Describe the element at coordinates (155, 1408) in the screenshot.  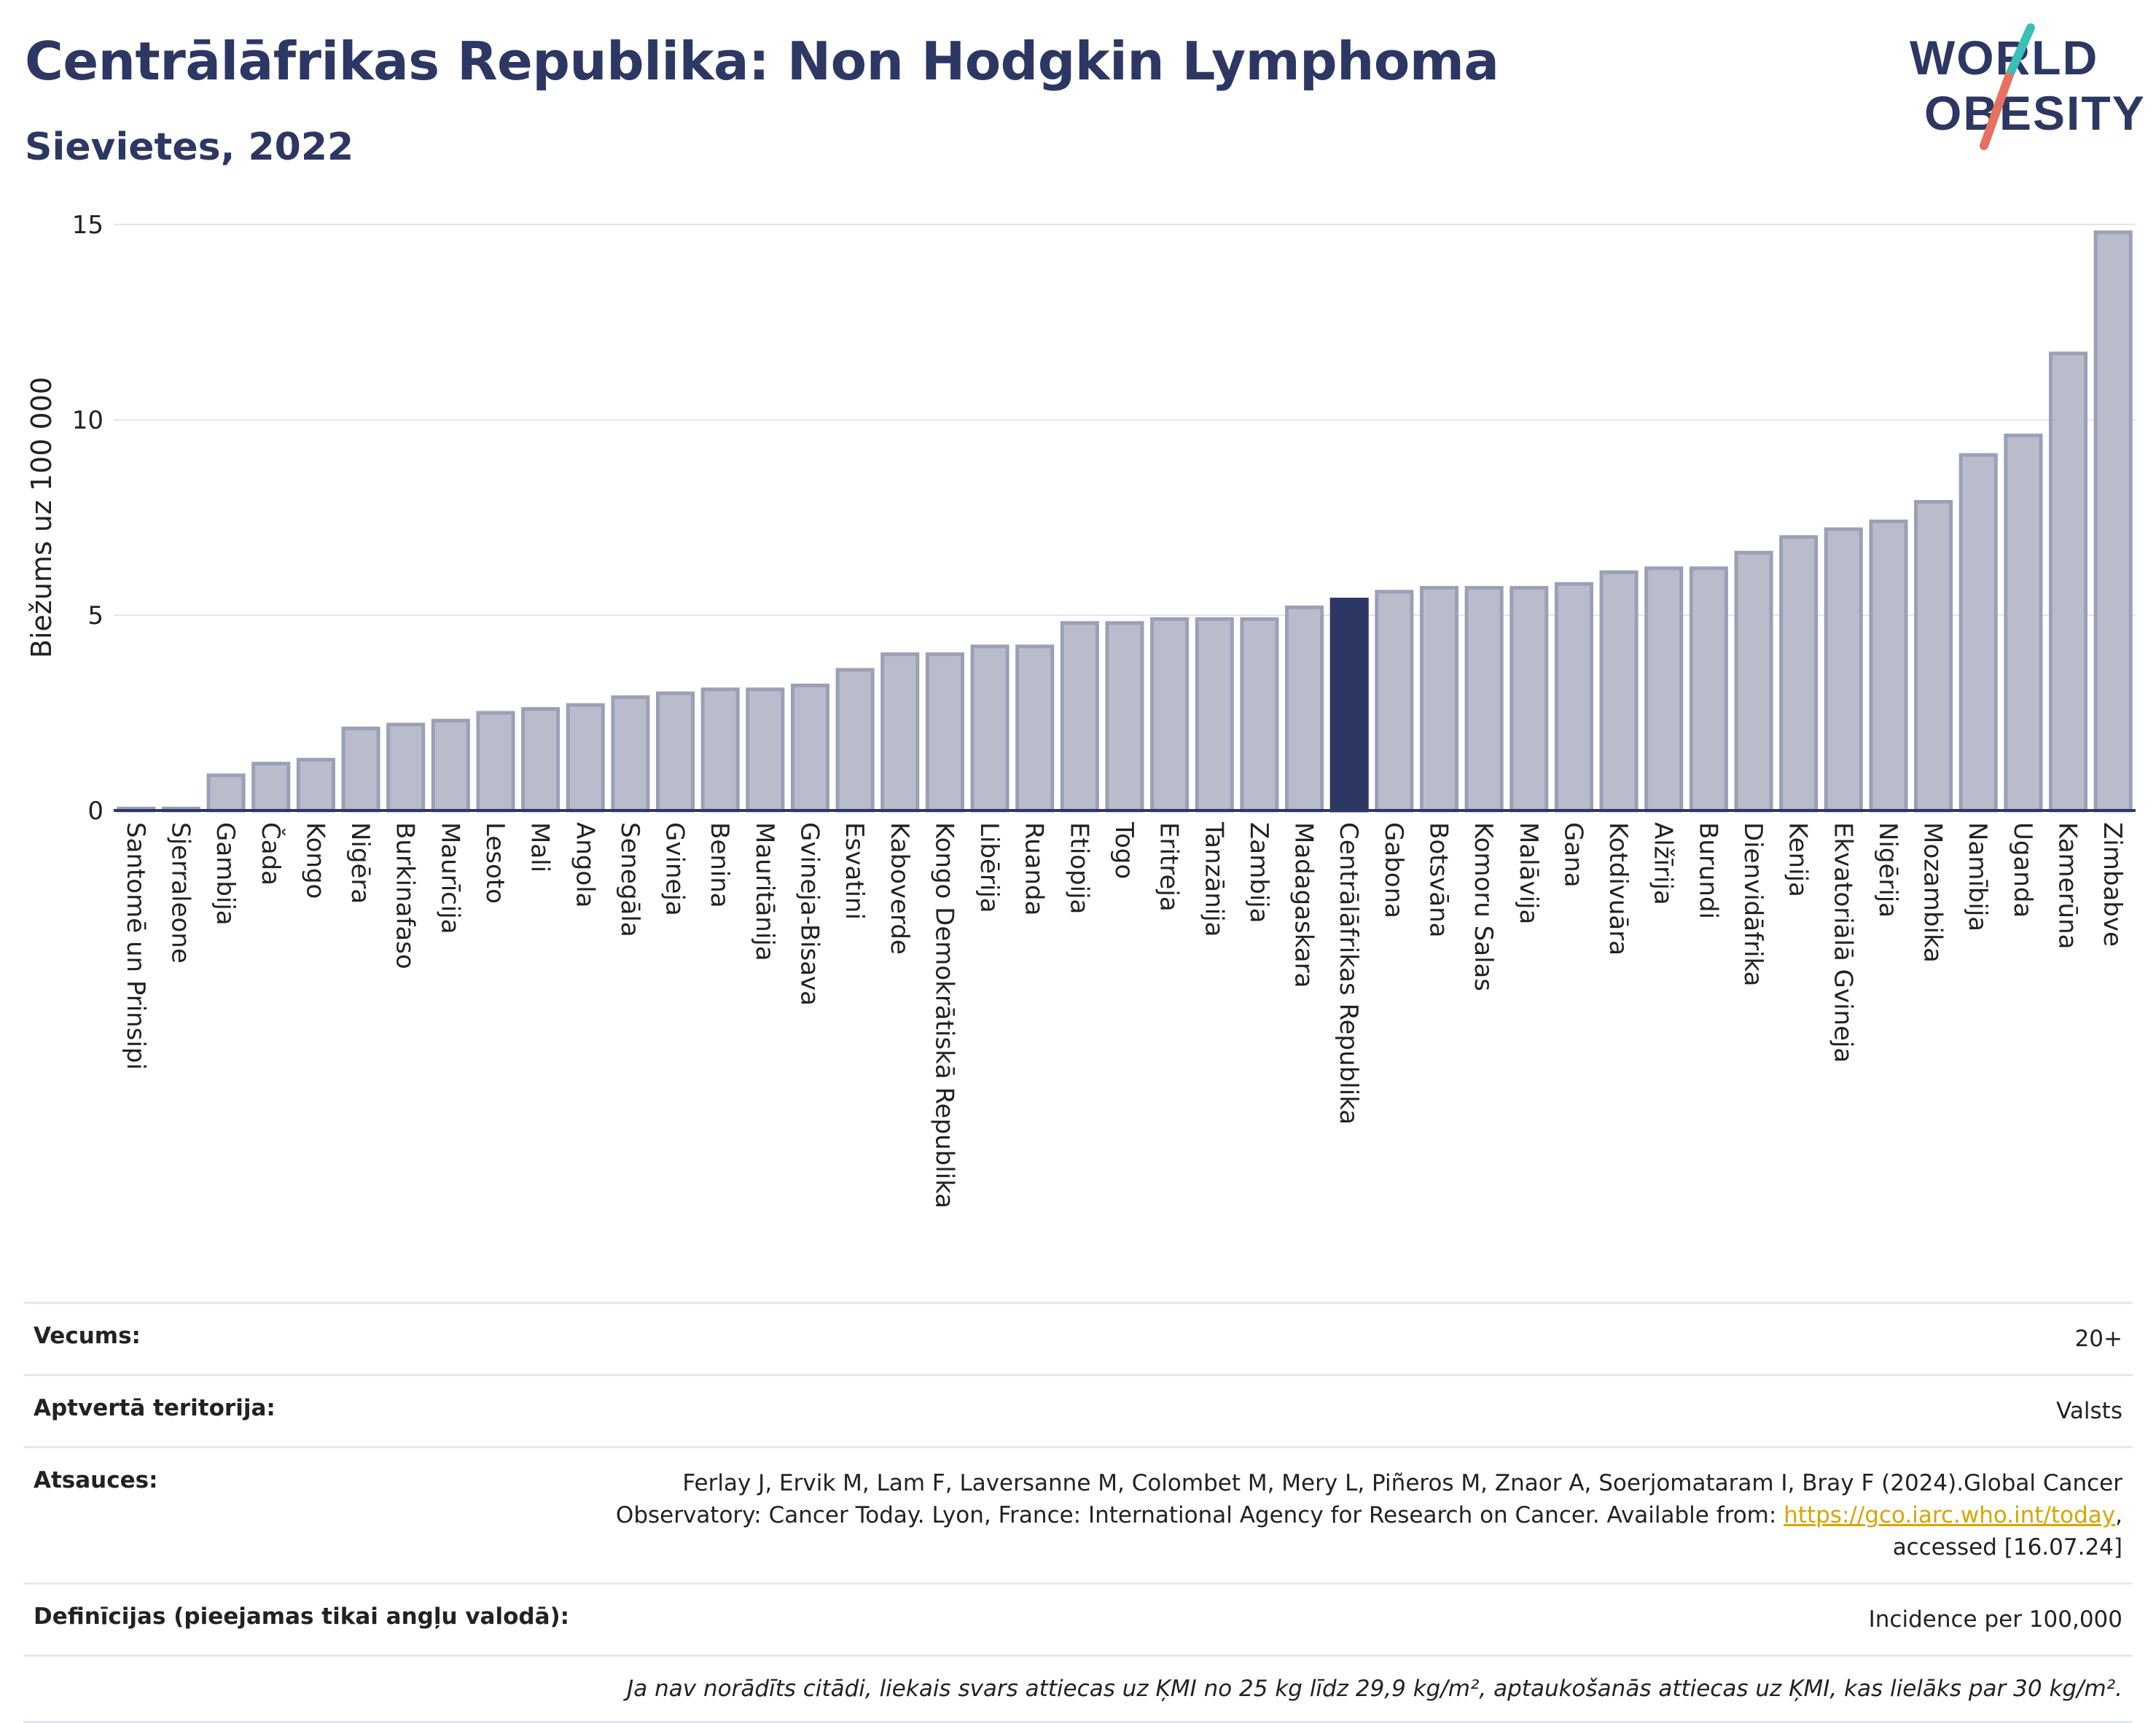
I see `territory-label: Aptvertā teritorija:` at that location.